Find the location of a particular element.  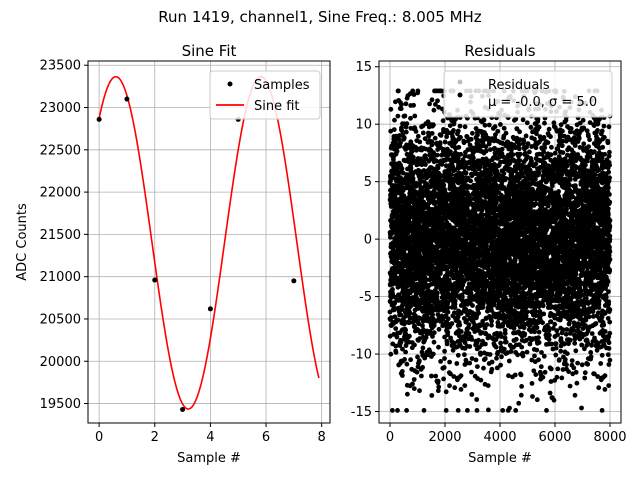

sine-fit-ytick-label: 20000 is located at coordinates (60, 362).